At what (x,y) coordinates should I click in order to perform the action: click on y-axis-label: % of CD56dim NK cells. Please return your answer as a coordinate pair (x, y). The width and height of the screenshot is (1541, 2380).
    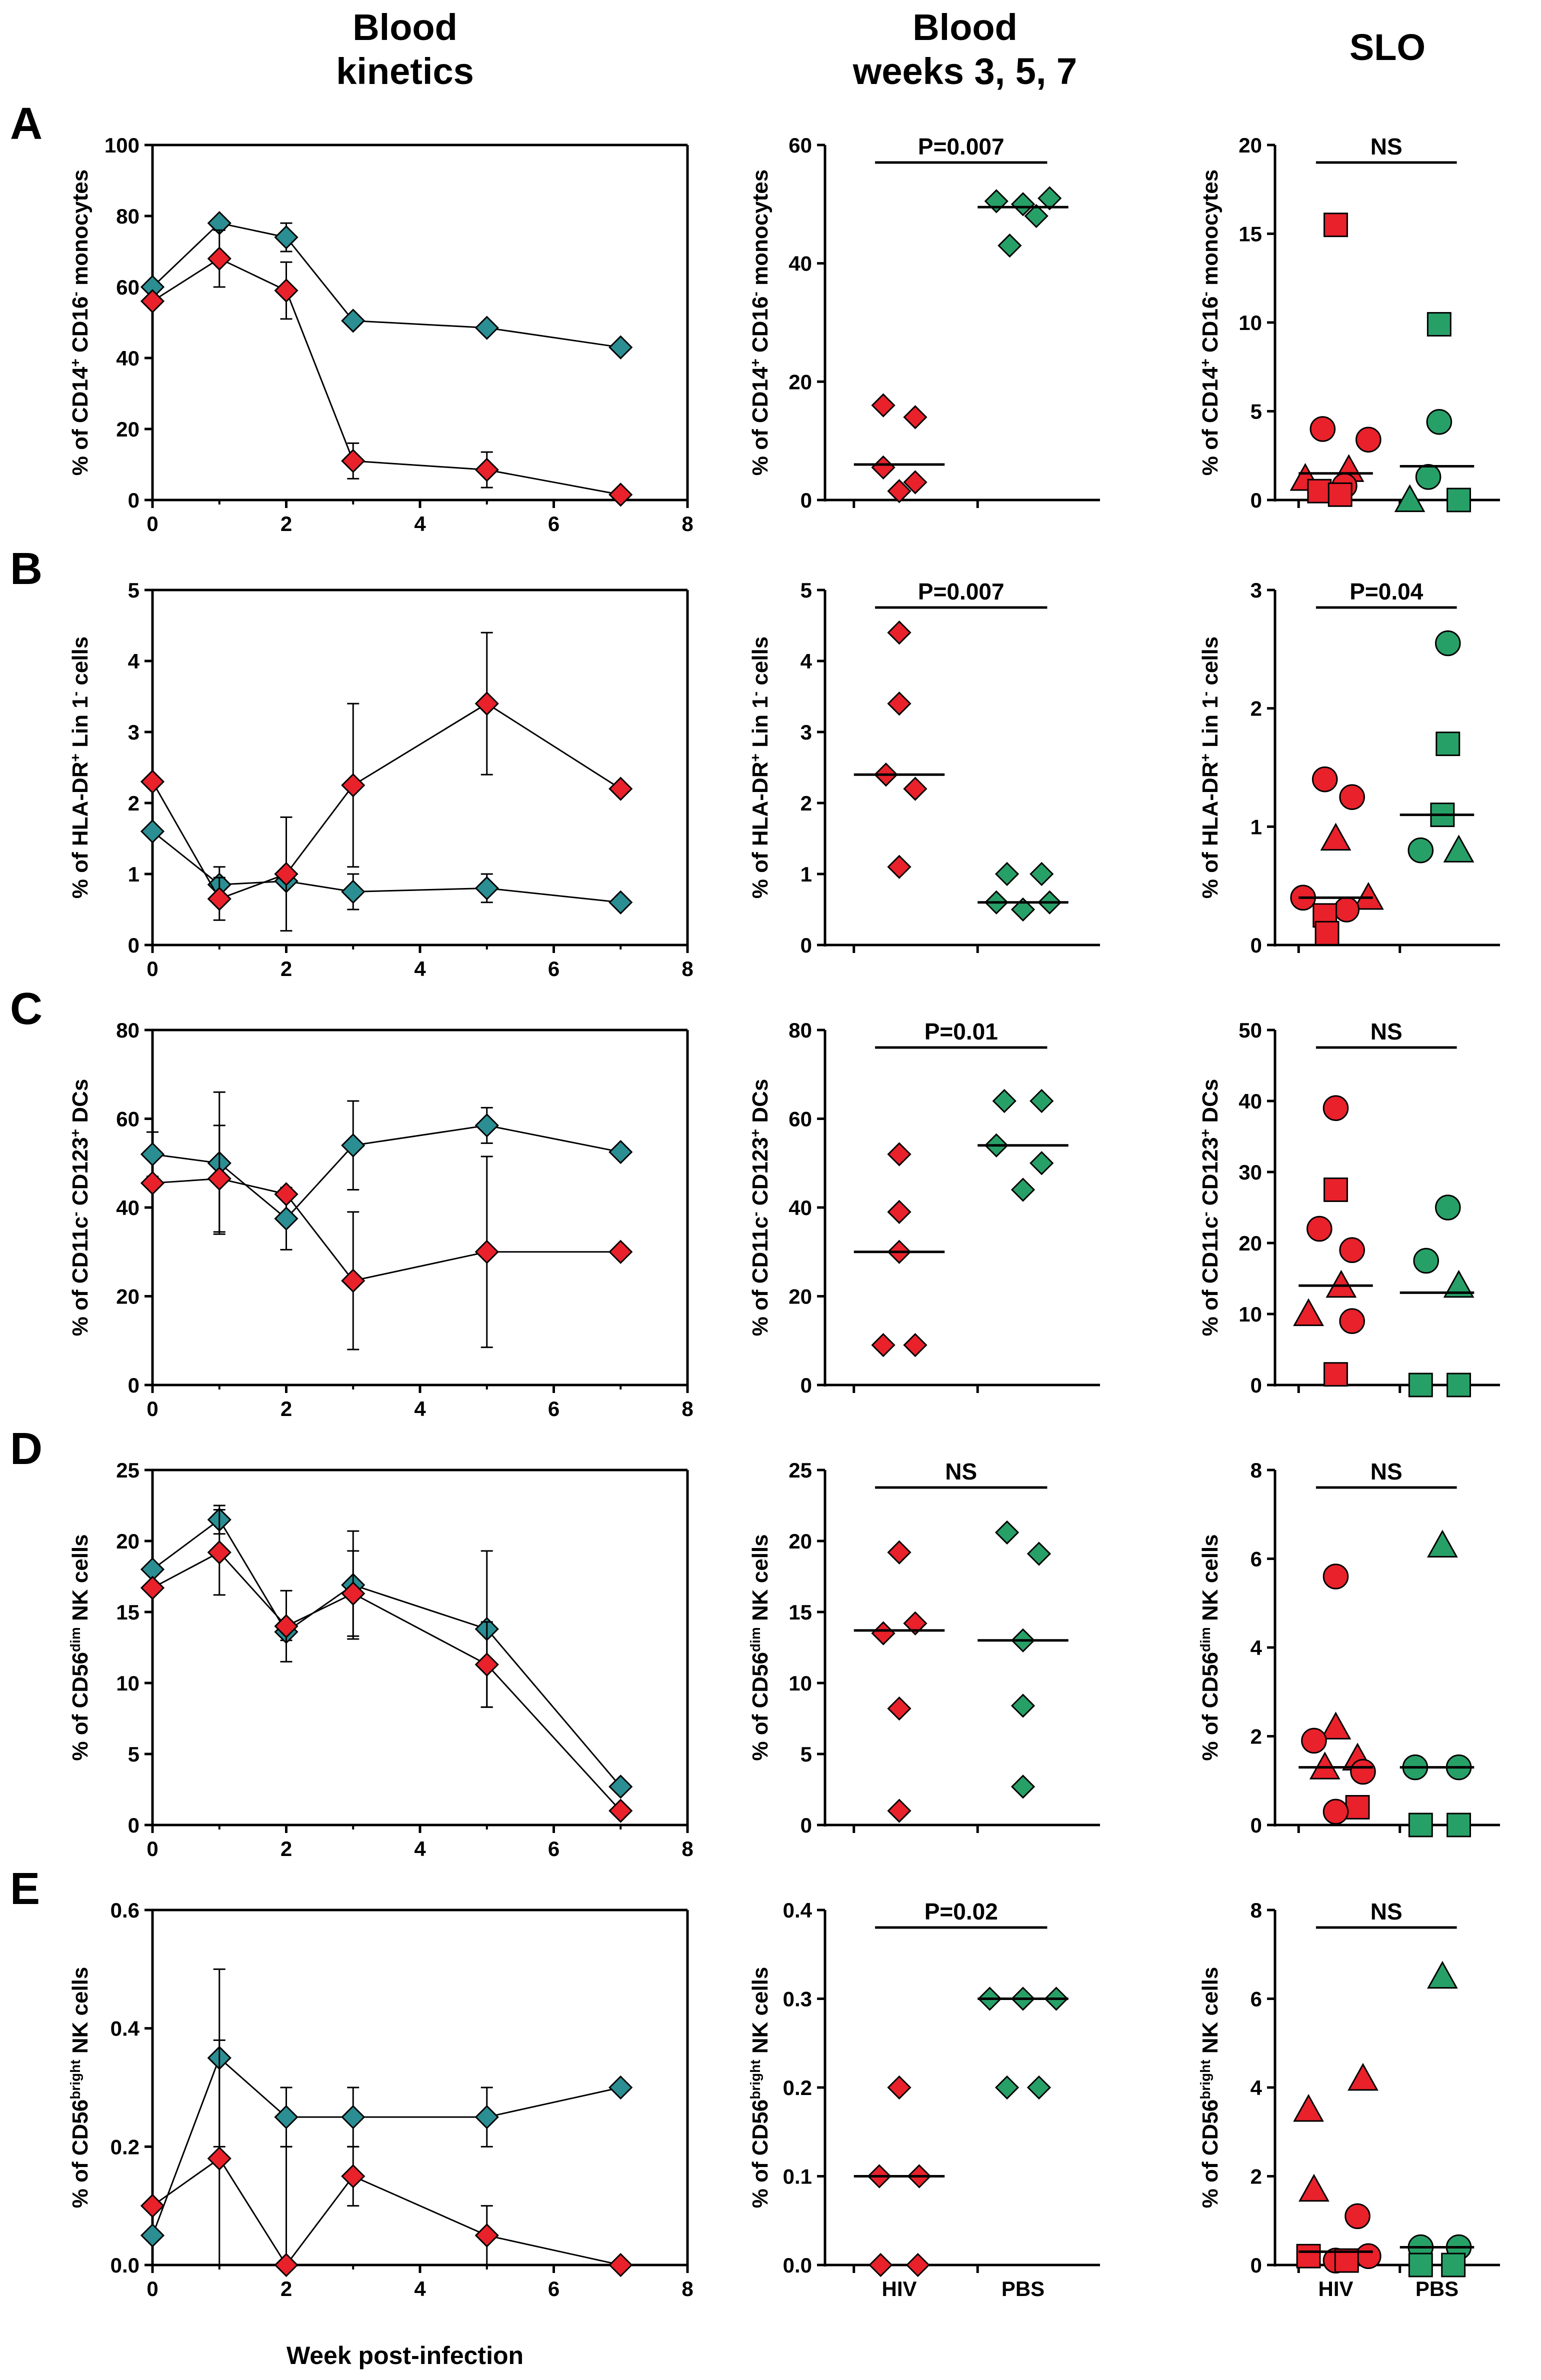
    Looking at the image, I should click on (760, 1647).